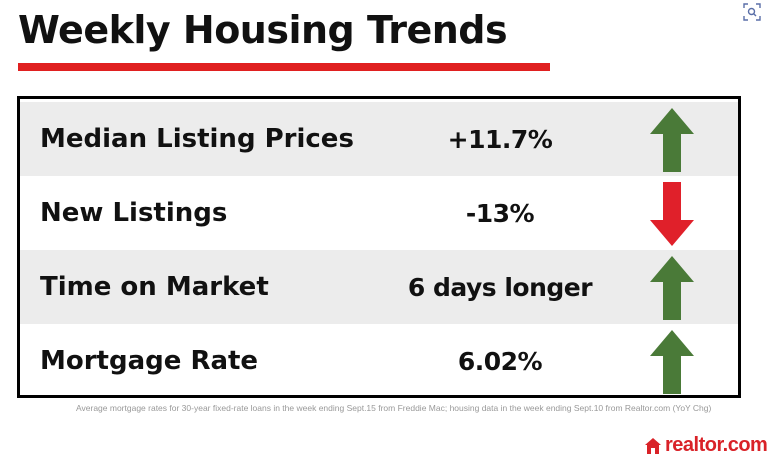 The width and height of the screenshot is (772, 466). Describe the element at coordinates (500, 361) in the screenshot. I see `row-value: 6.02%` at that location.